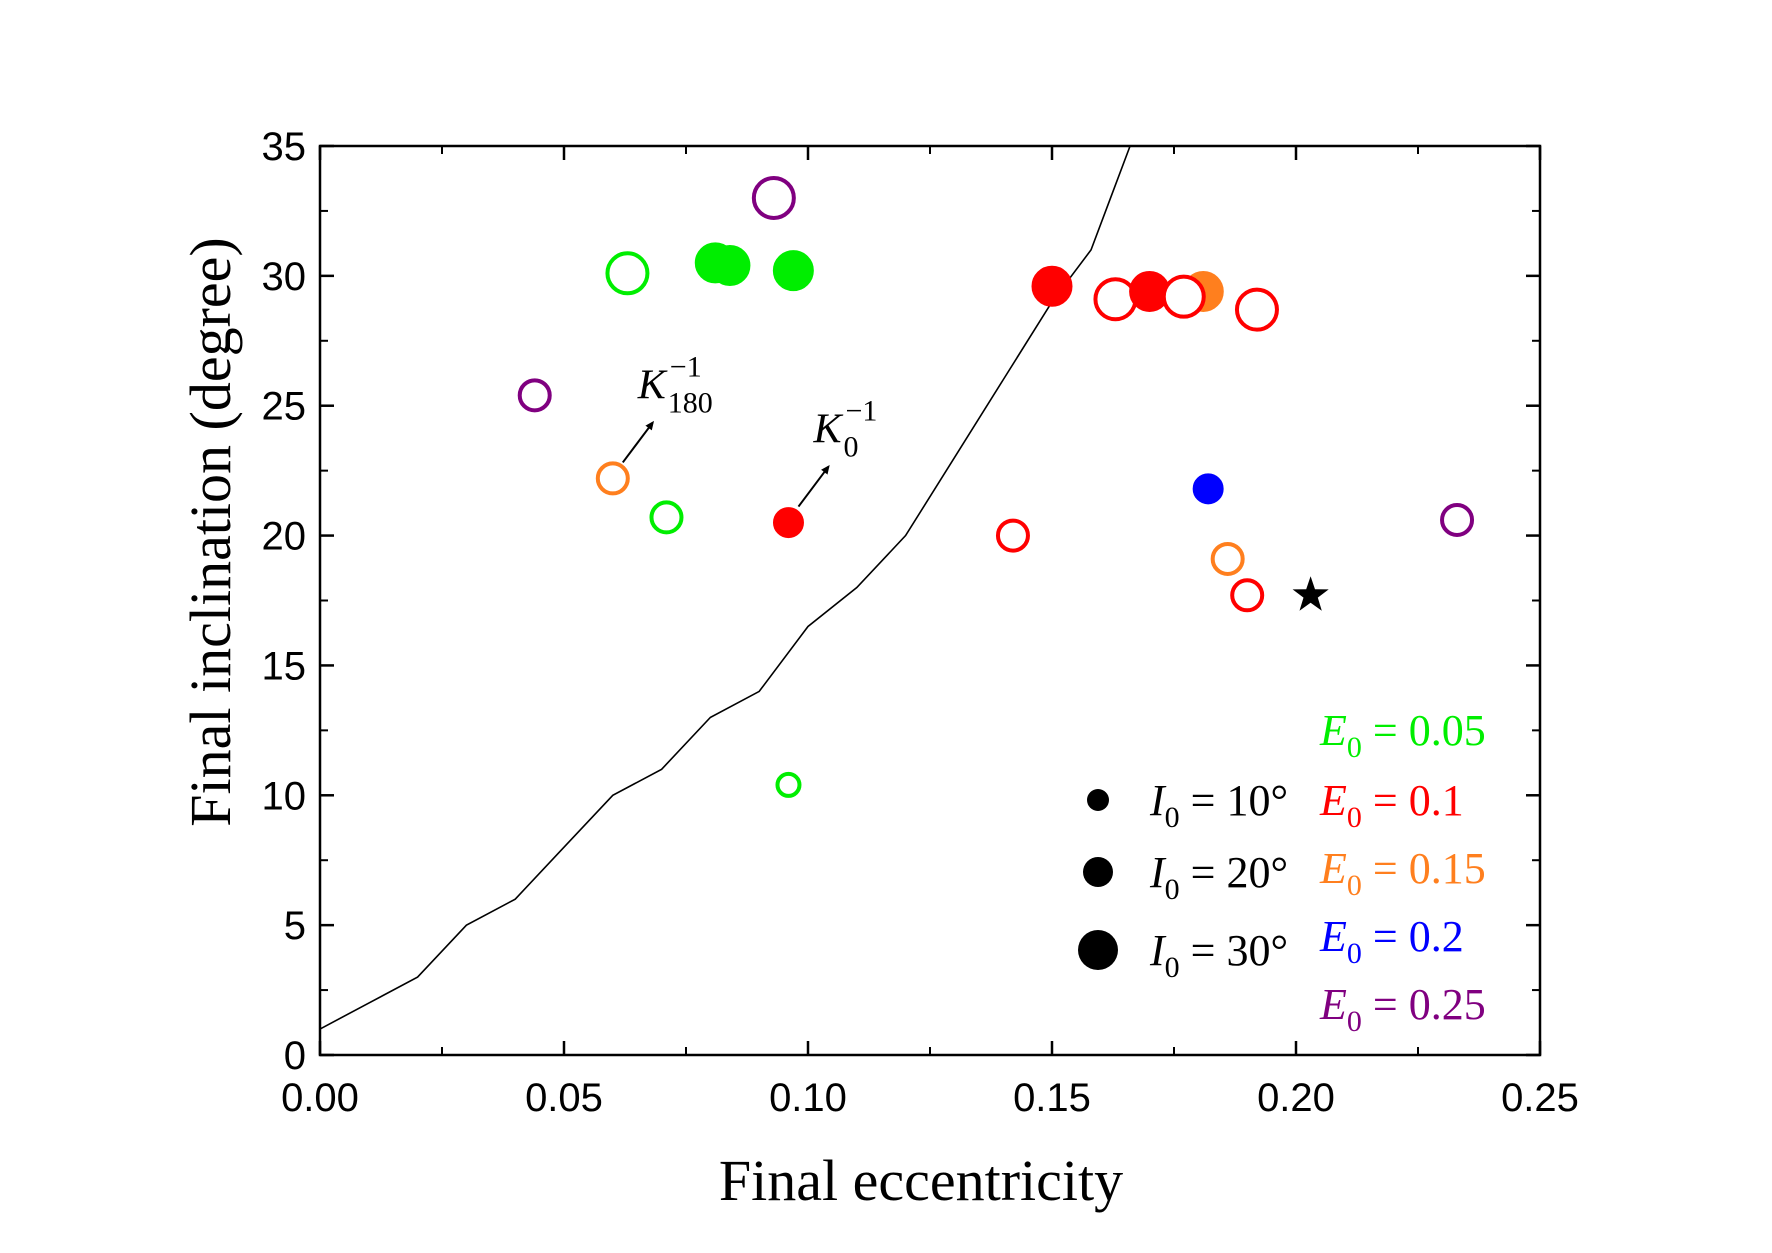  I want to click on y-tick-label: 35, so click(284, 147).